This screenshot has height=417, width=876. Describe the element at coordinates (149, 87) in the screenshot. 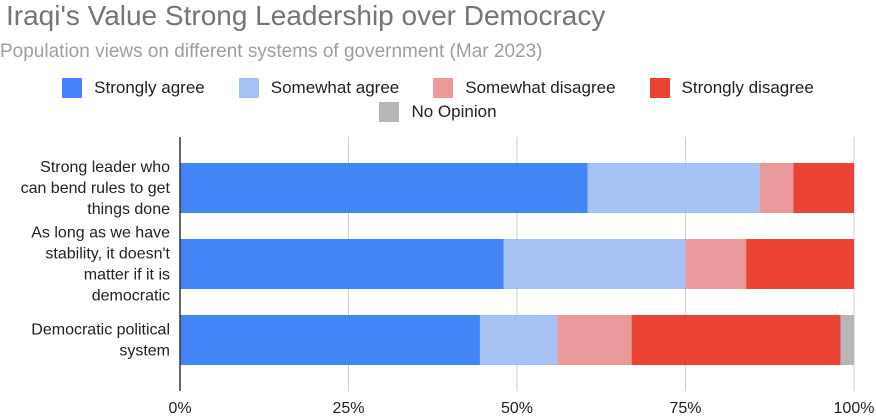

I see `legend-label: Strongly agree` at that location.